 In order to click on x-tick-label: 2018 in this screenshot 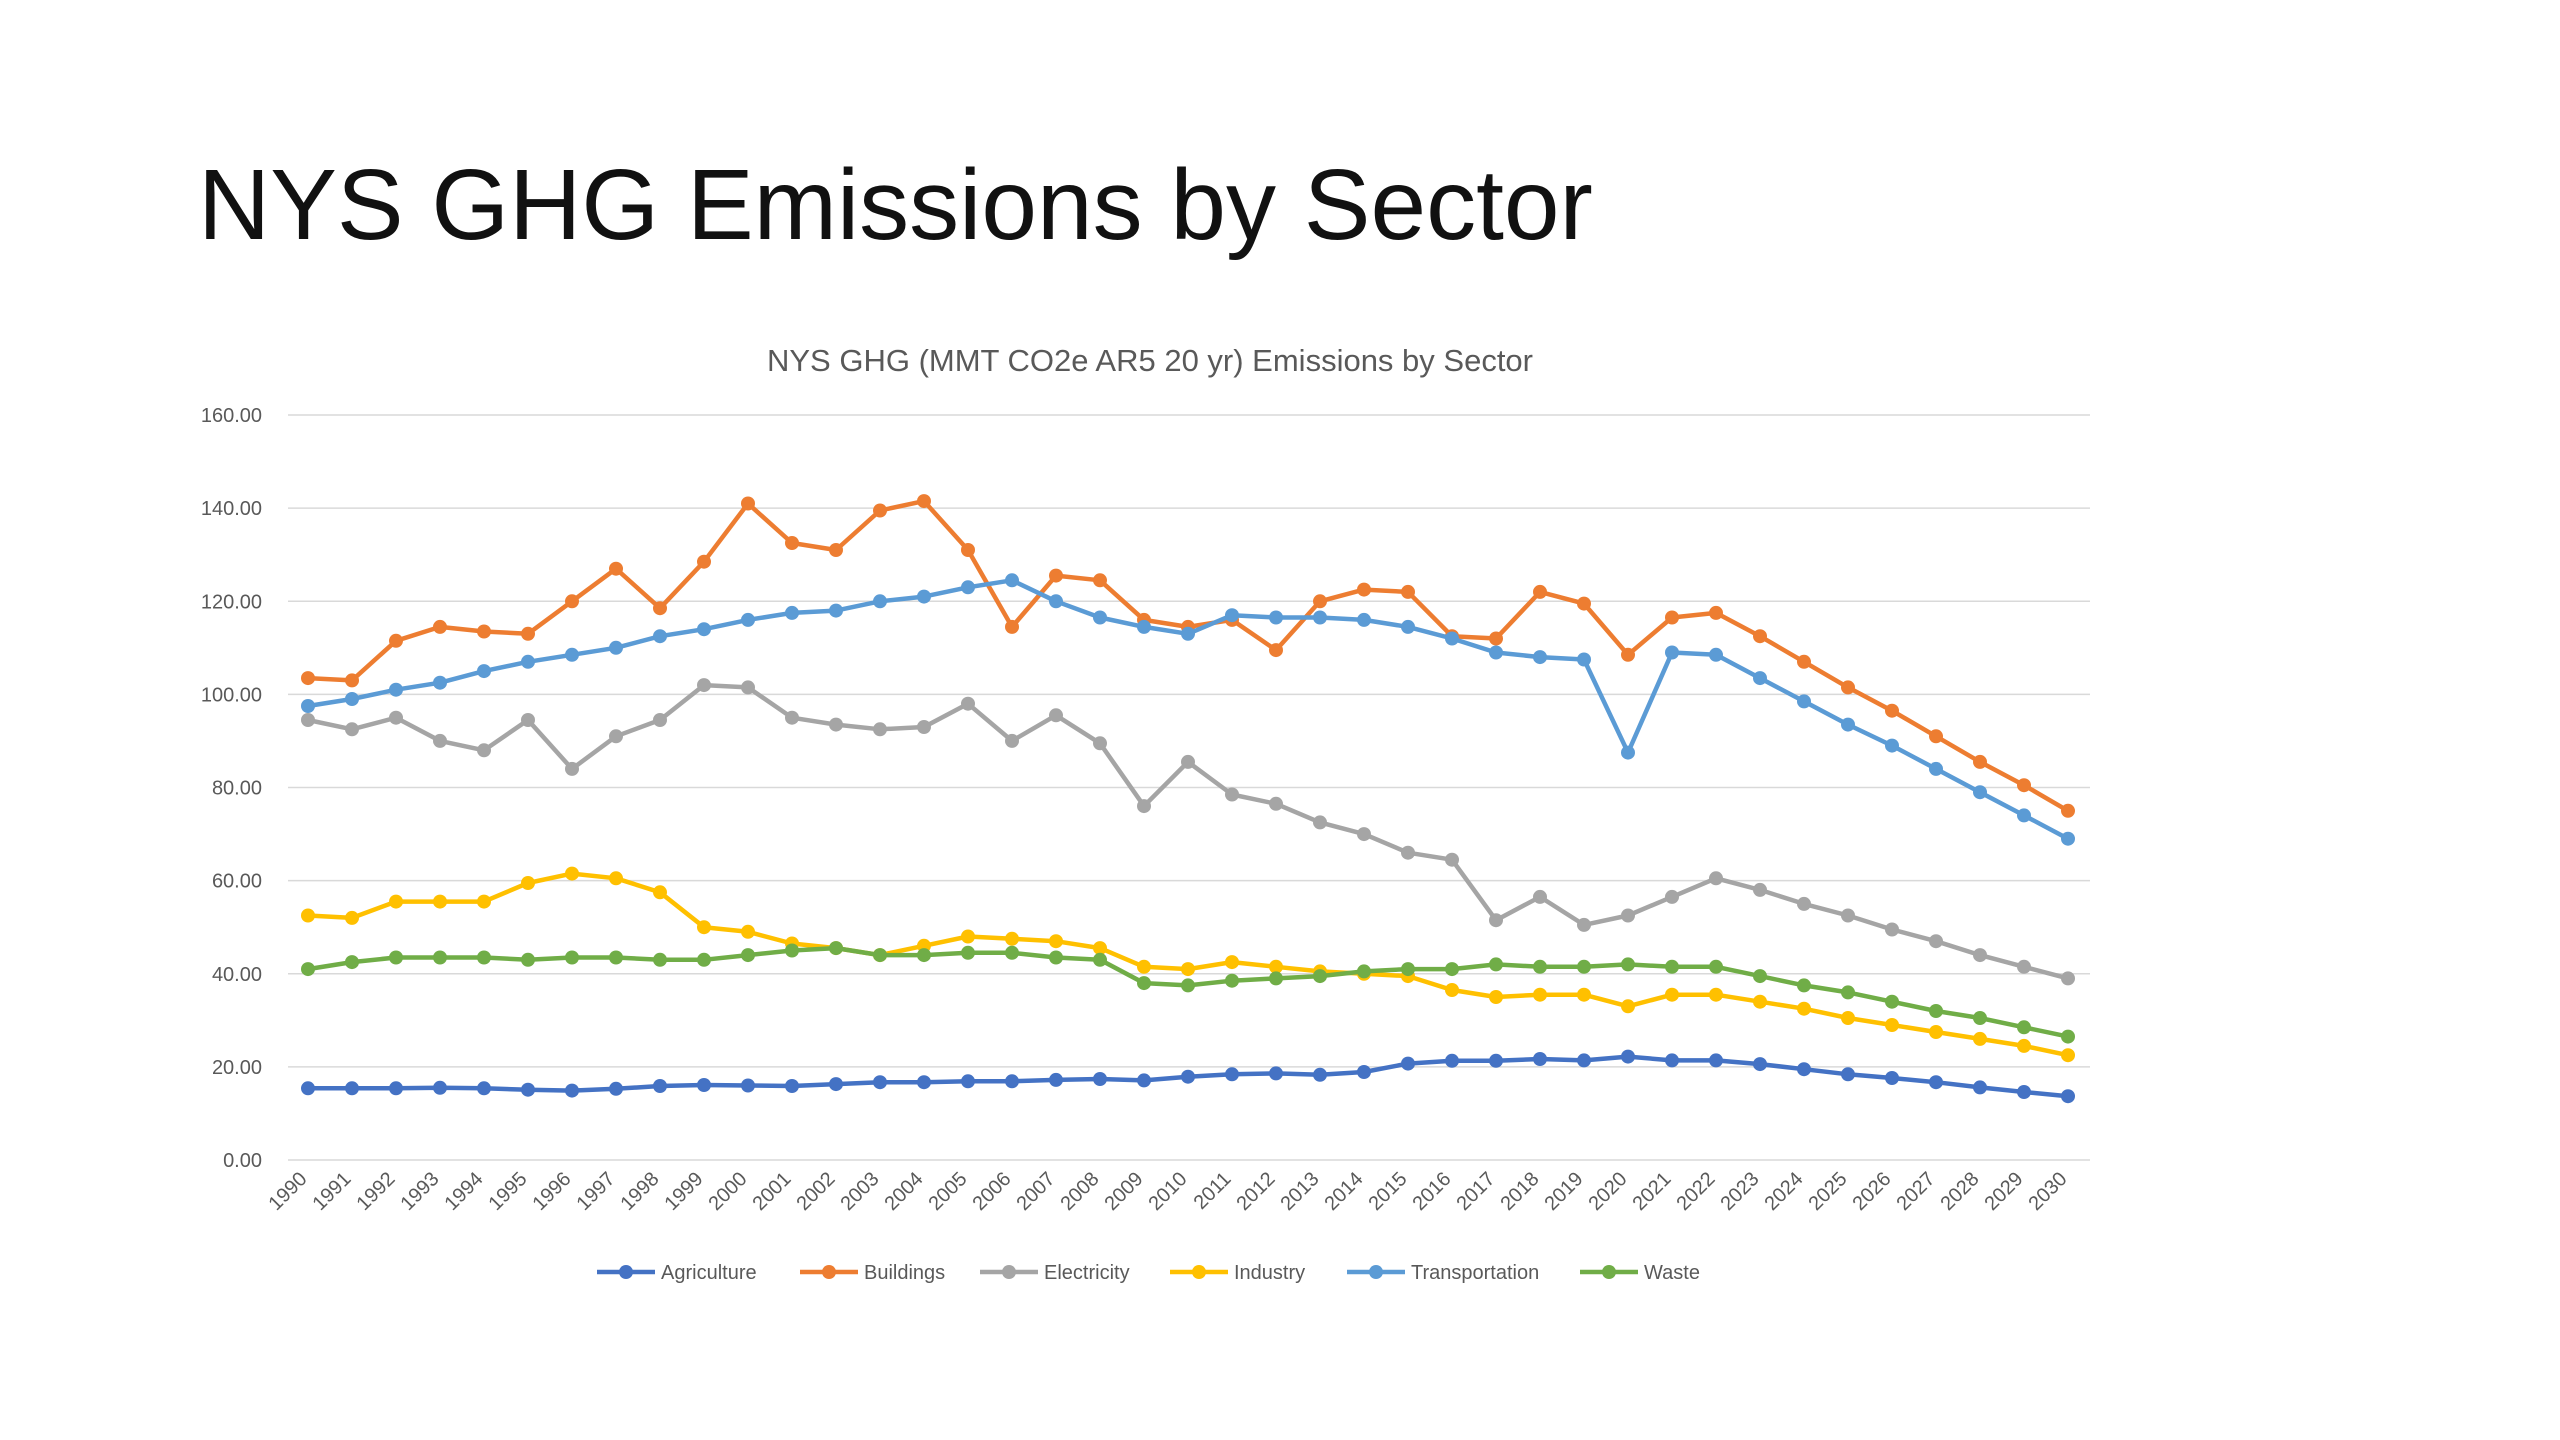, I will do `click(1520, 1191)`.